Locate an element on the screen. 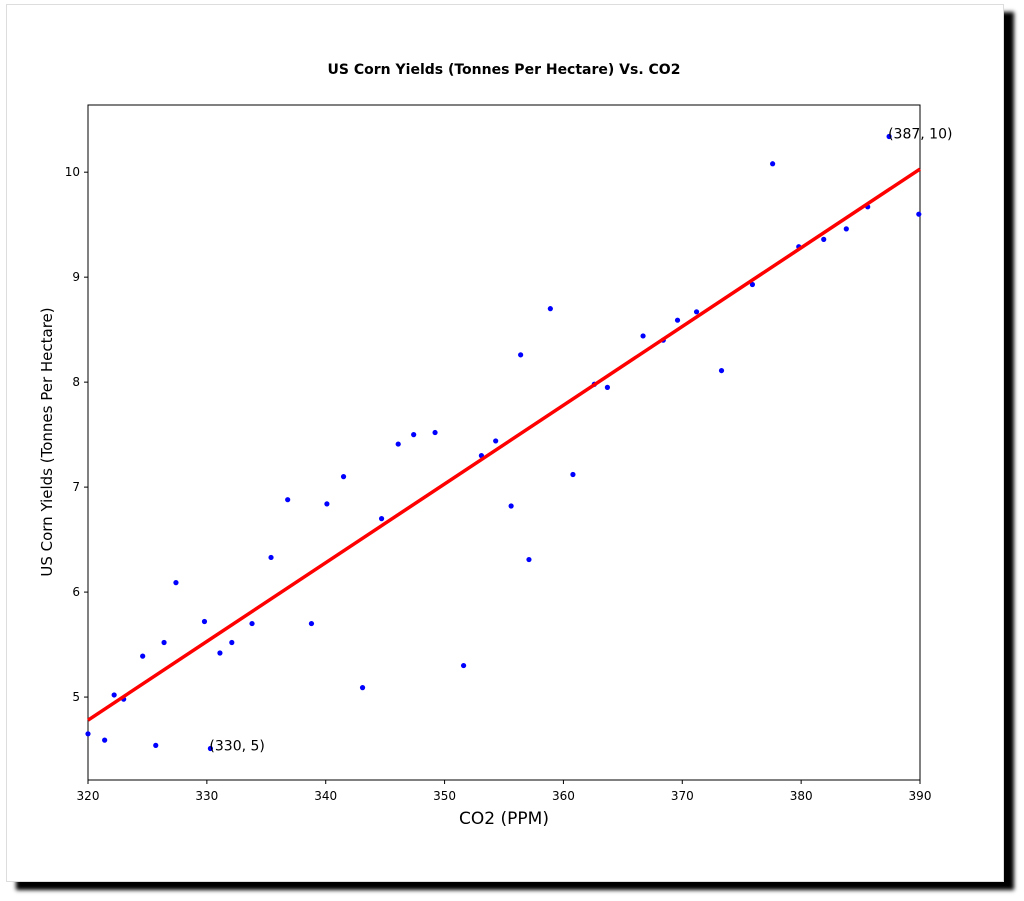 Image resolution: width=1024 pixels, height=901 pixels. y-tick-label: 9 is located at coordinates (76, 277).